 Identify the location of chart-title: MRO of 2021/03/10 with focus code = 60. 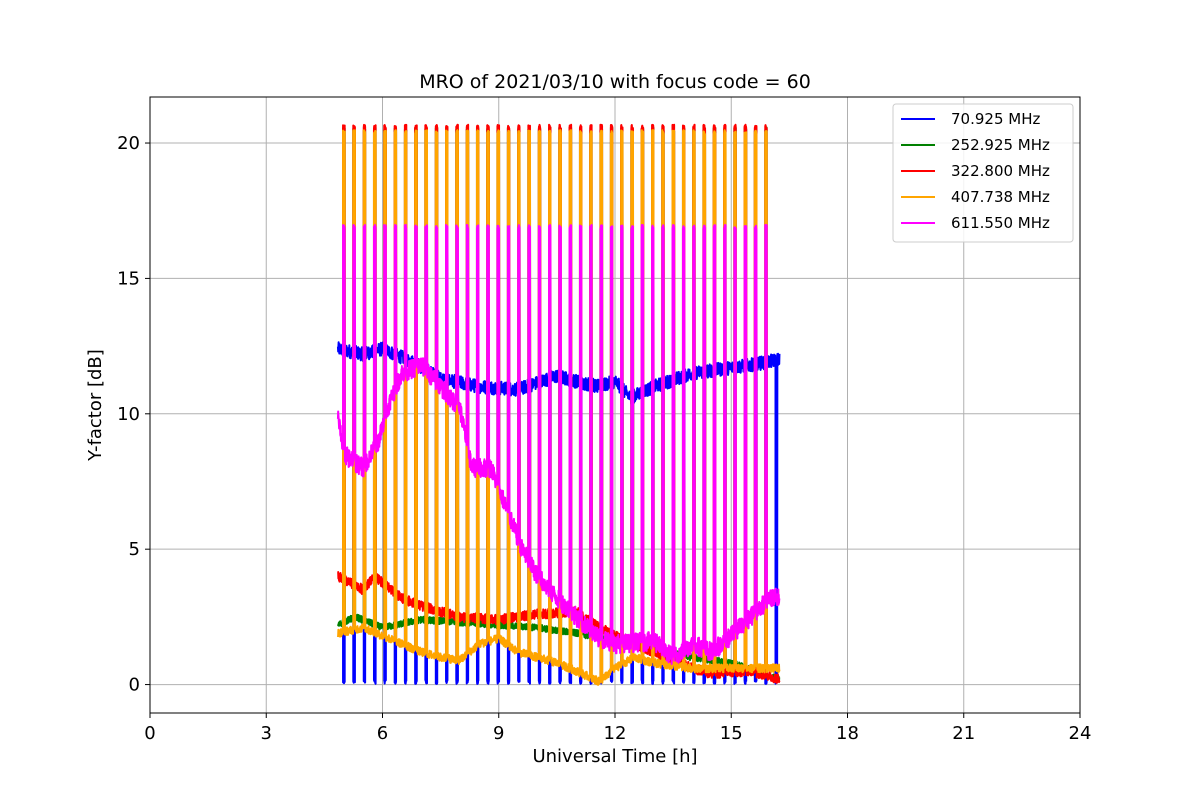
(615, 82).